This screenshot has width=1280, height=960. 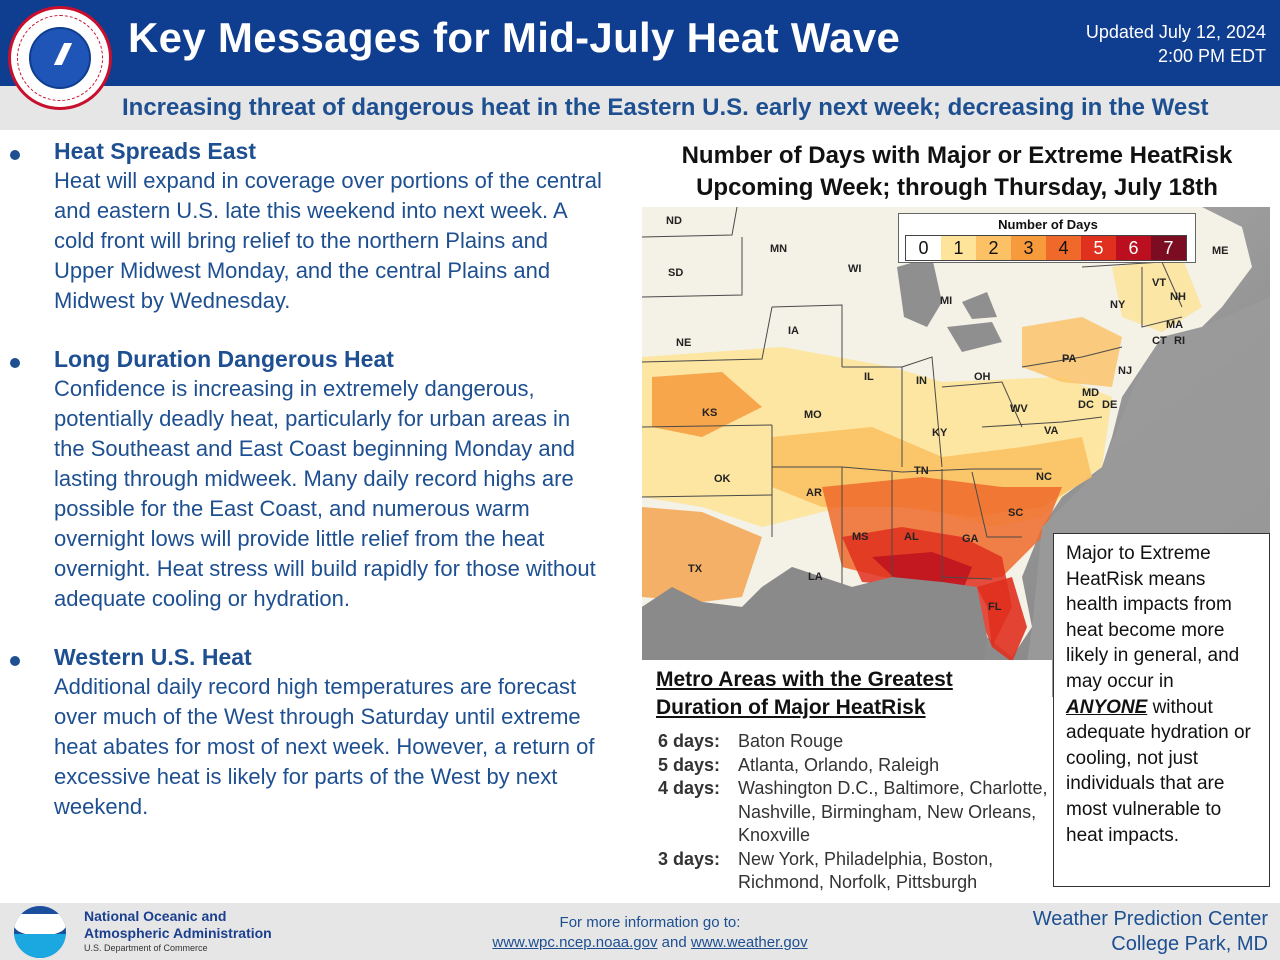 What do you see at coordinates (695, 569) in the screenshot?
I see `state-label: TX` at bounding box center [695, 569].